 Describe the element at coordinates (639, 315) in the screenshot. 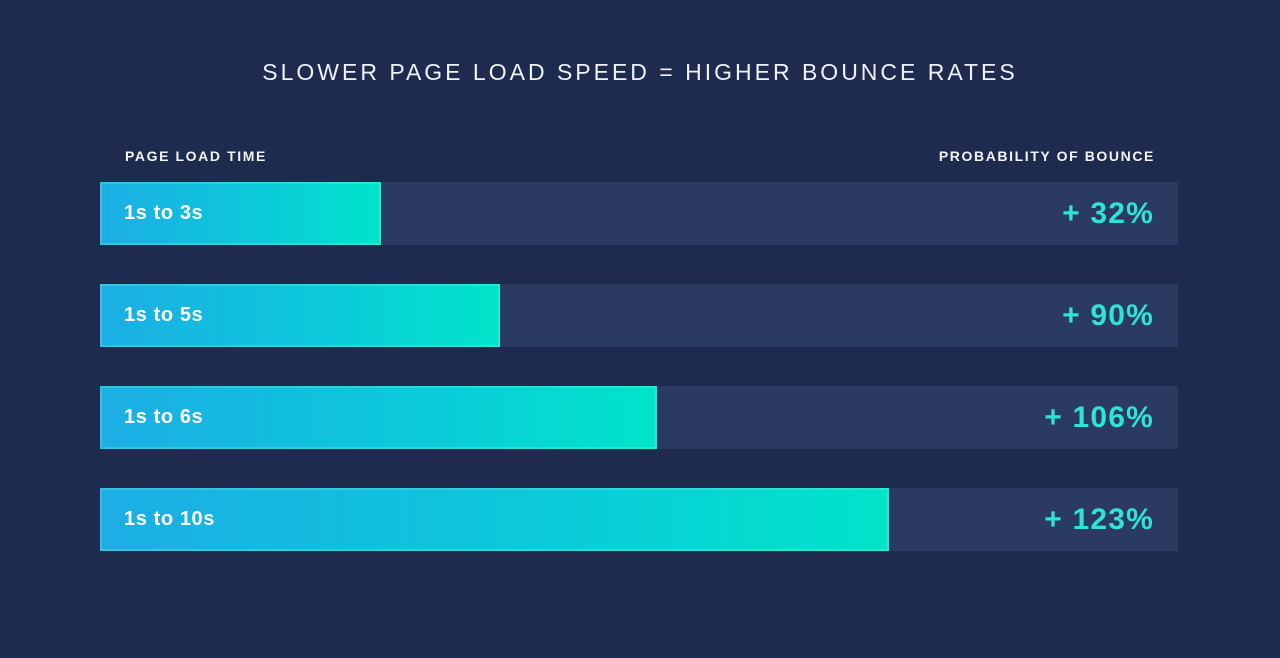

I see `bar-row-1s-to-5s: 1s to 5s + 90%` at that location.